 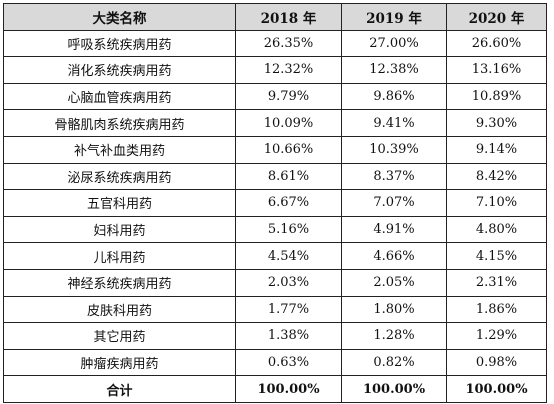 I want to click on category-cell: 儿科用药, so click(x=119, y=256).